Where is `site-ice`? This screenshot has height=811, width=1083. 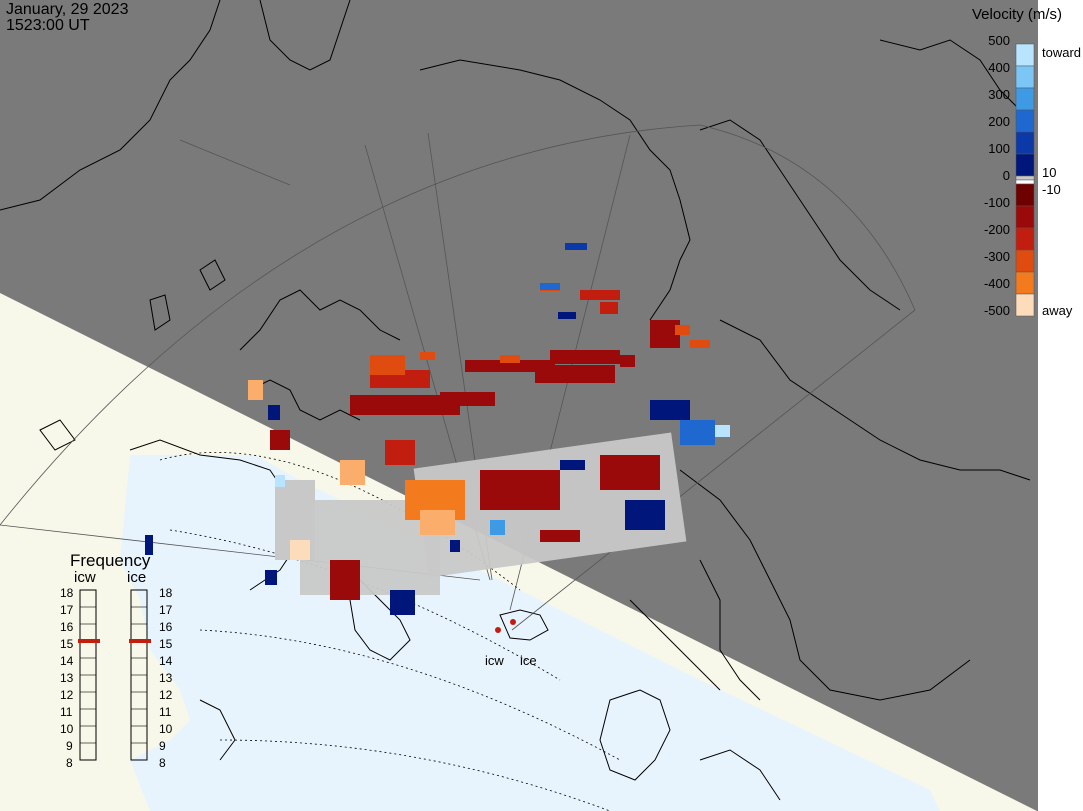 site-ice is located at coordinates (513, 622).